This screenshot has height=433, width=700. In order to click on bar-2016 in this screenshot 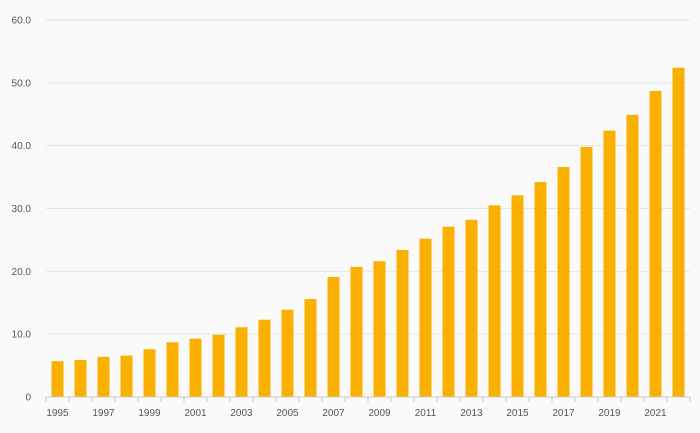, I will do `click(540, 289)`.